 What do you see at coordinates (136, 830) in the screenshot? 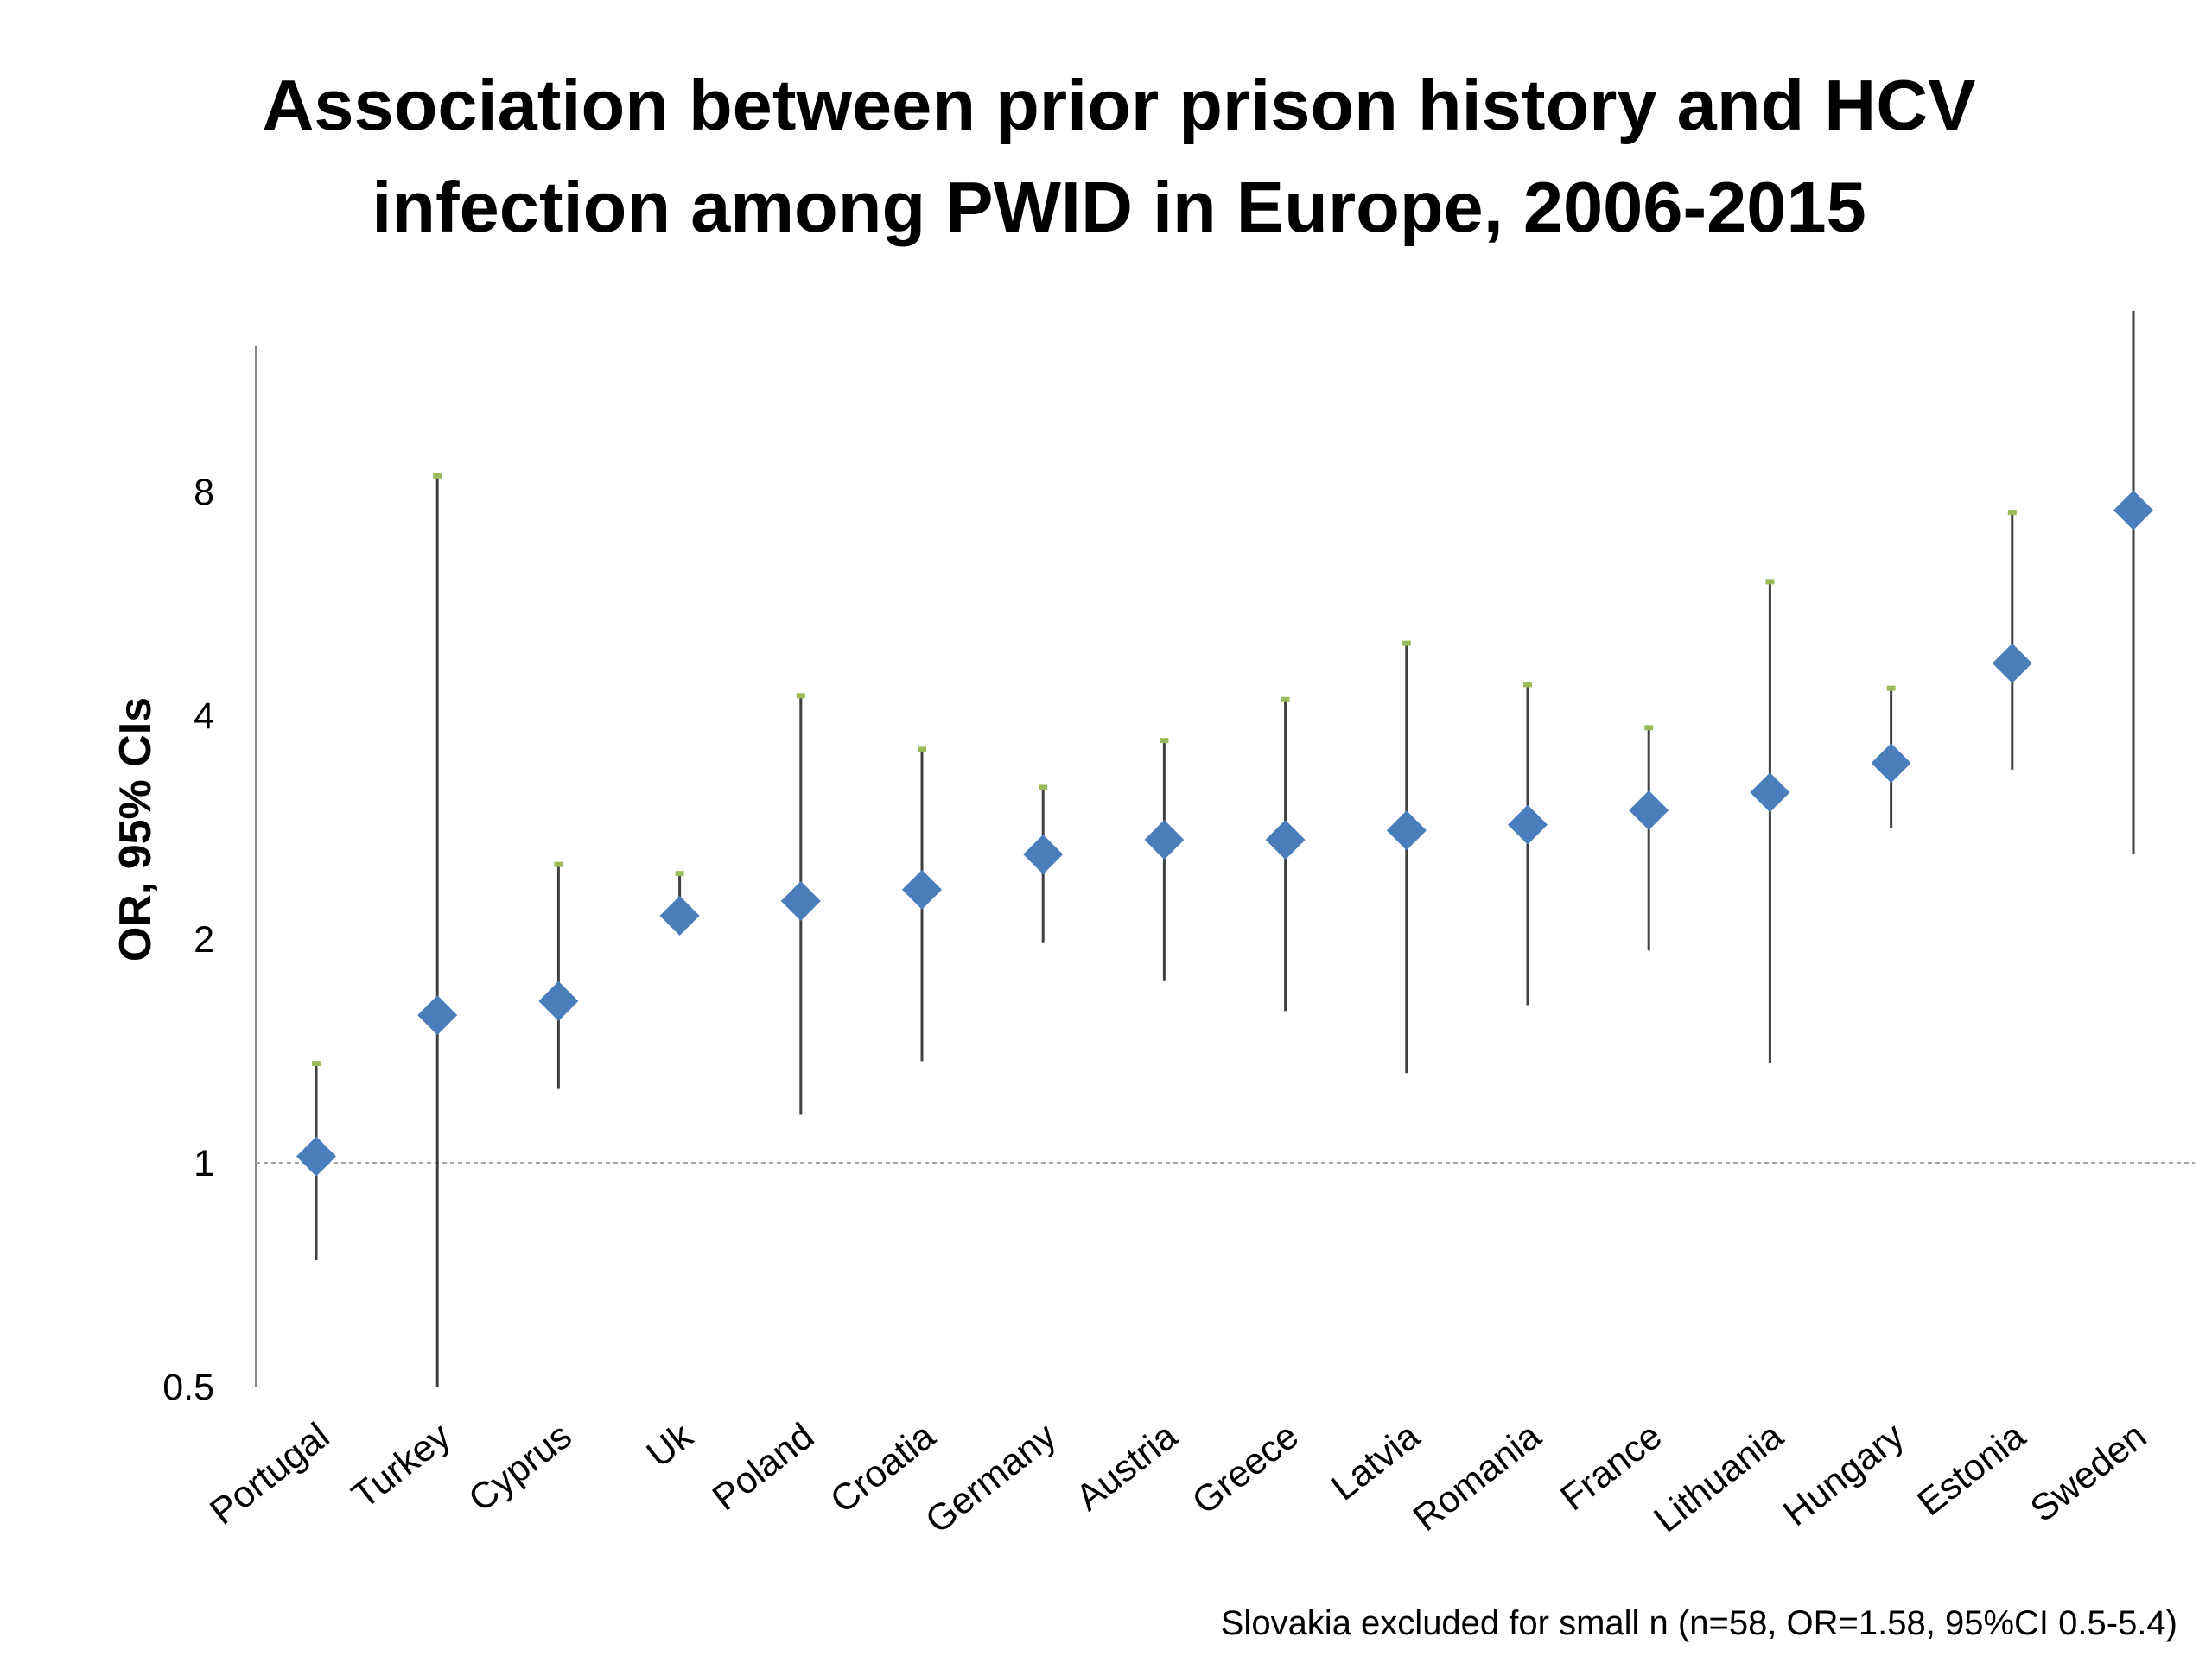
I see `y-axis-label: OR, 95% CIs` at bounding box center [136, 830].